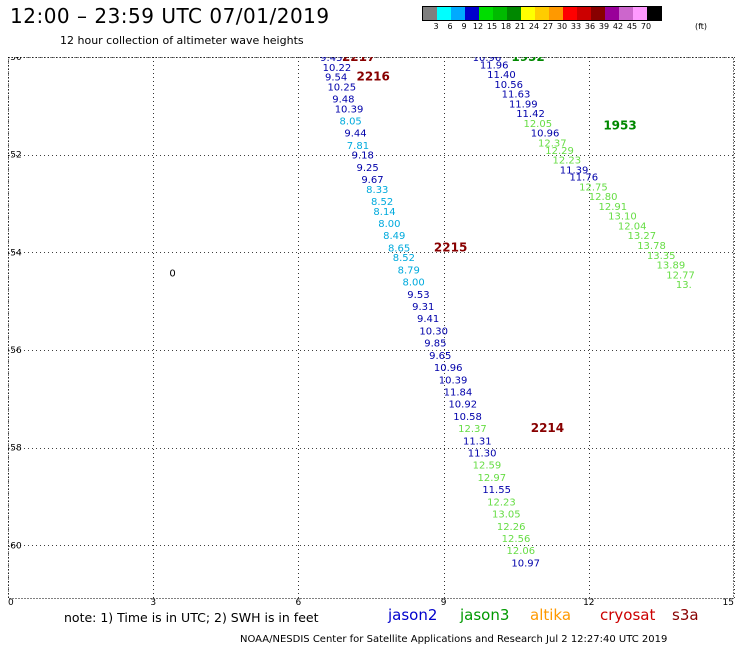  What do you see at coordinates (358, 146) in the screenshot?
I see `swh-observation: 7.81` at bounding box center [358, 146].